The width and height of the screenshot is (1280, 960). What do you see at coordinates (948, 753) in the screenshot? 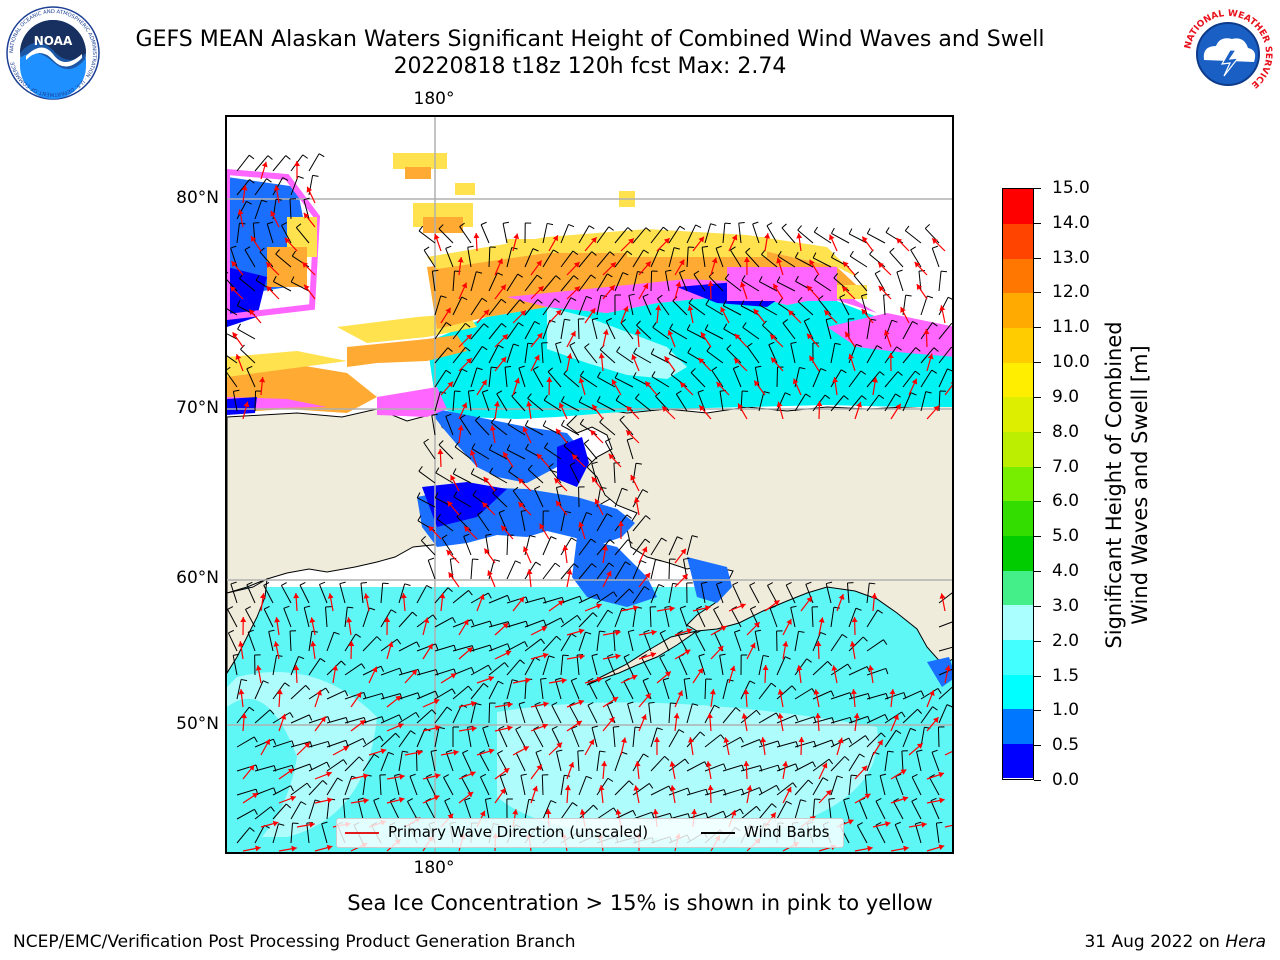
I see `wave-direction-arrow` at bounding box center [948, 753].